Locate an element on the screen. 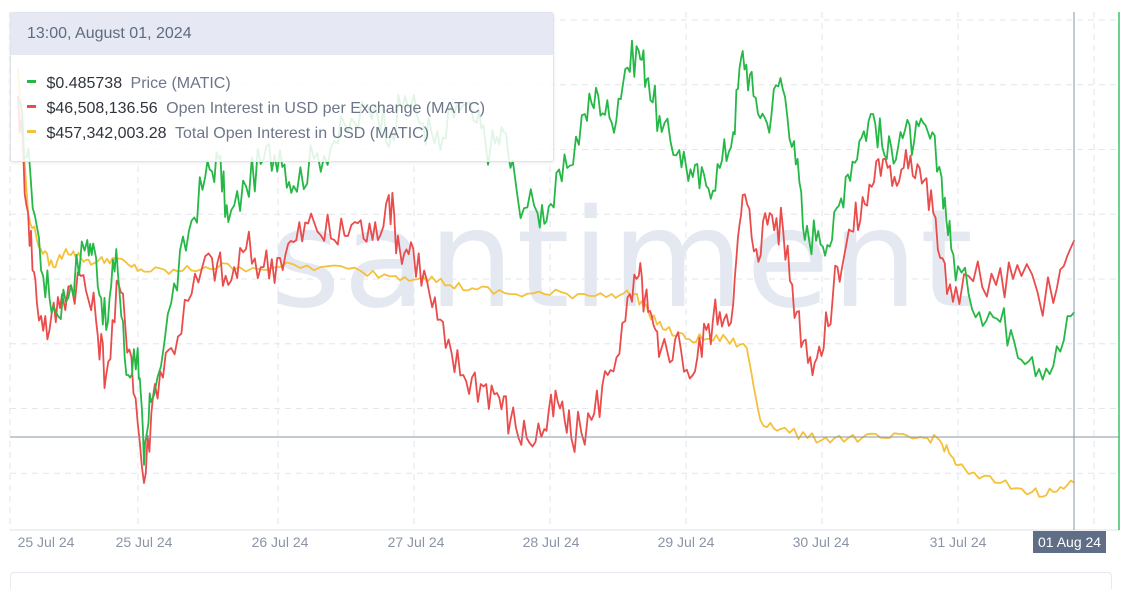 This screenshot has width=1126, height=589. total-oi-value: $457,342,003.28 is located at coordinates (106, 133).